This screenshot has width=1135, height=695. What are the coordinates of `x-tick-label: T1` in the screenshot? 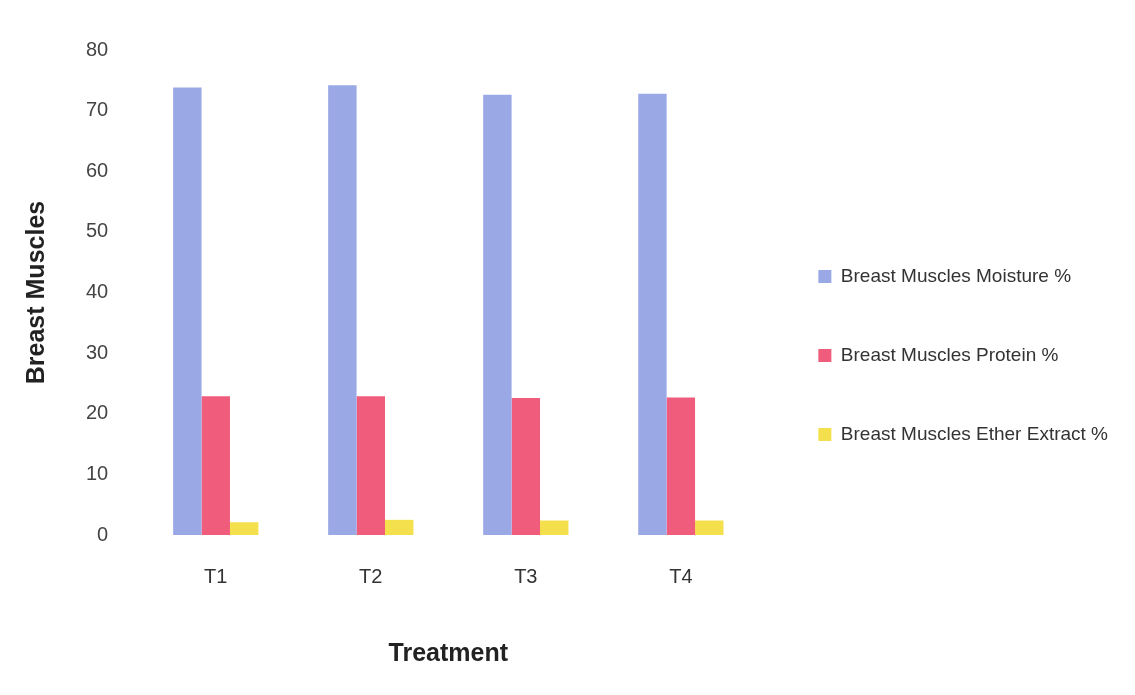 It's located at (216, 575).